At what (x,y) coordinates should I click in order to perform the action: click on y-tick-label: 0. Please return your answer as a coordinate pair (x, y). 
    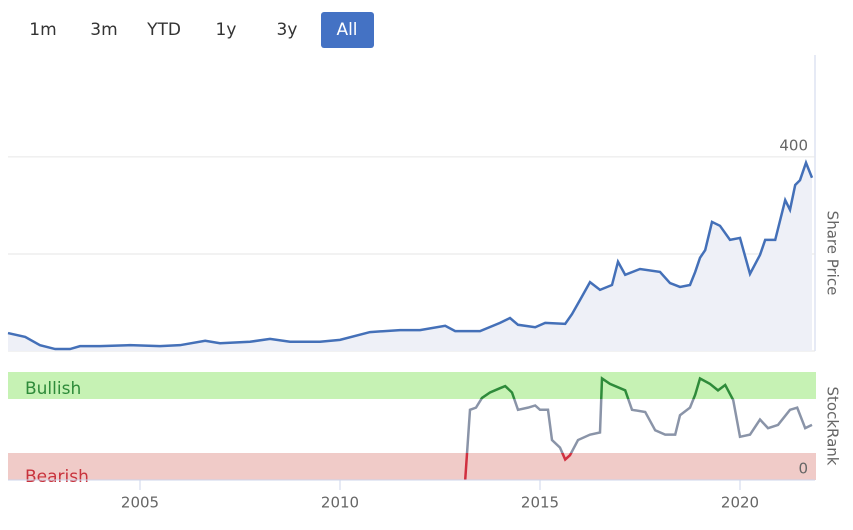
    Looking at the image, I should click on (803, 469).